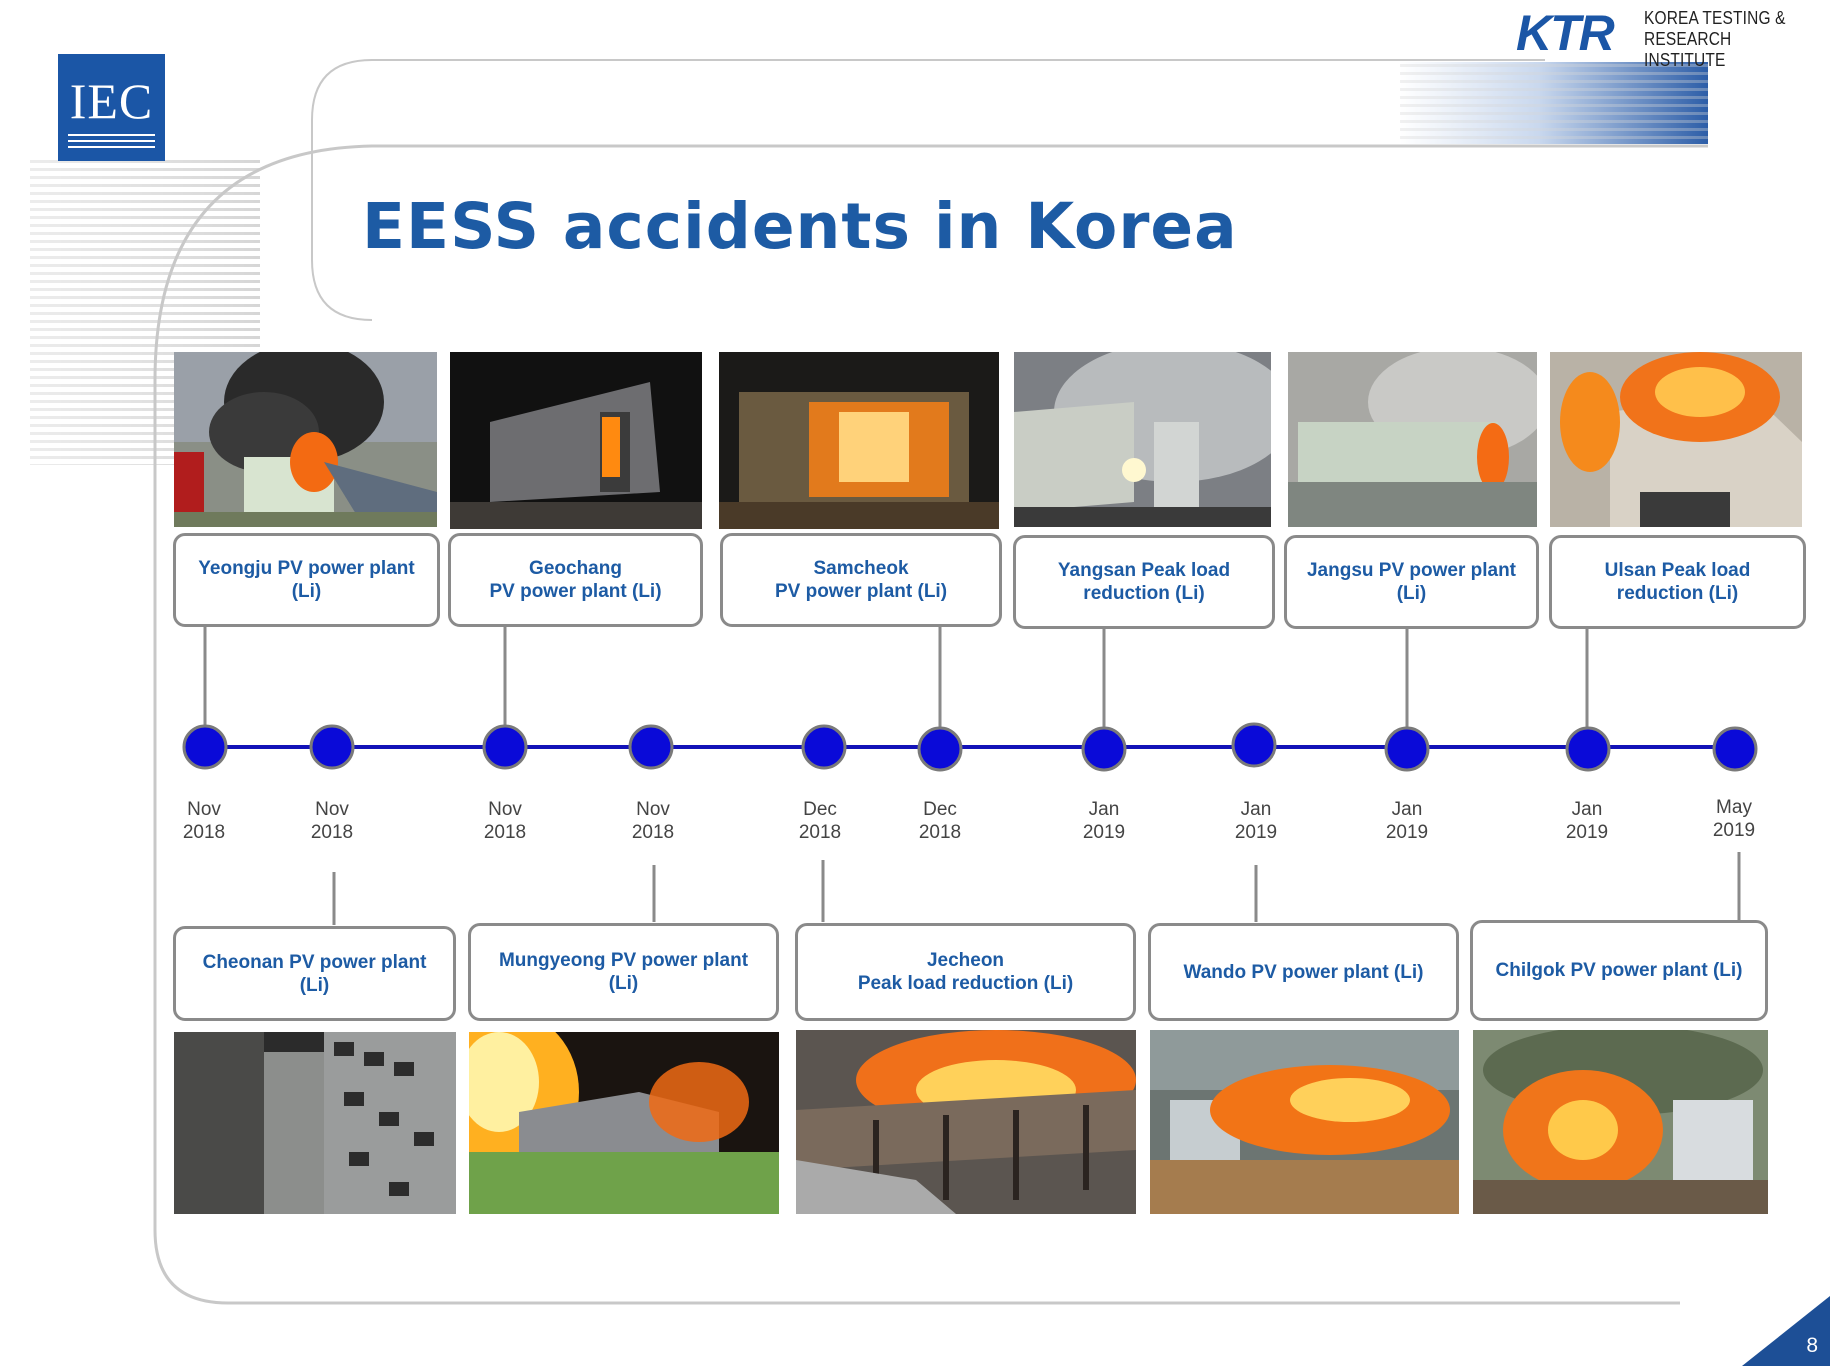  Describe the element at coordinates (624, 1123) in the screenshot. I see `photo-mungyeong` at that location.